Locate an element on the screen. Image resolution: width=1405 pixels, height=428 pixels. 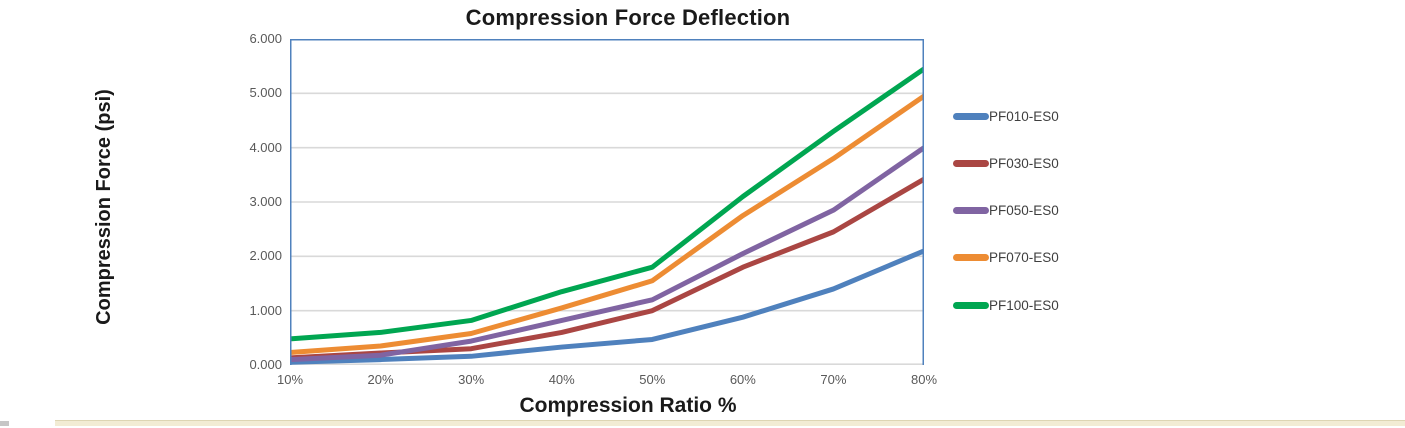
y-tick-label: 5.000 is located at coordinates (265, 93).